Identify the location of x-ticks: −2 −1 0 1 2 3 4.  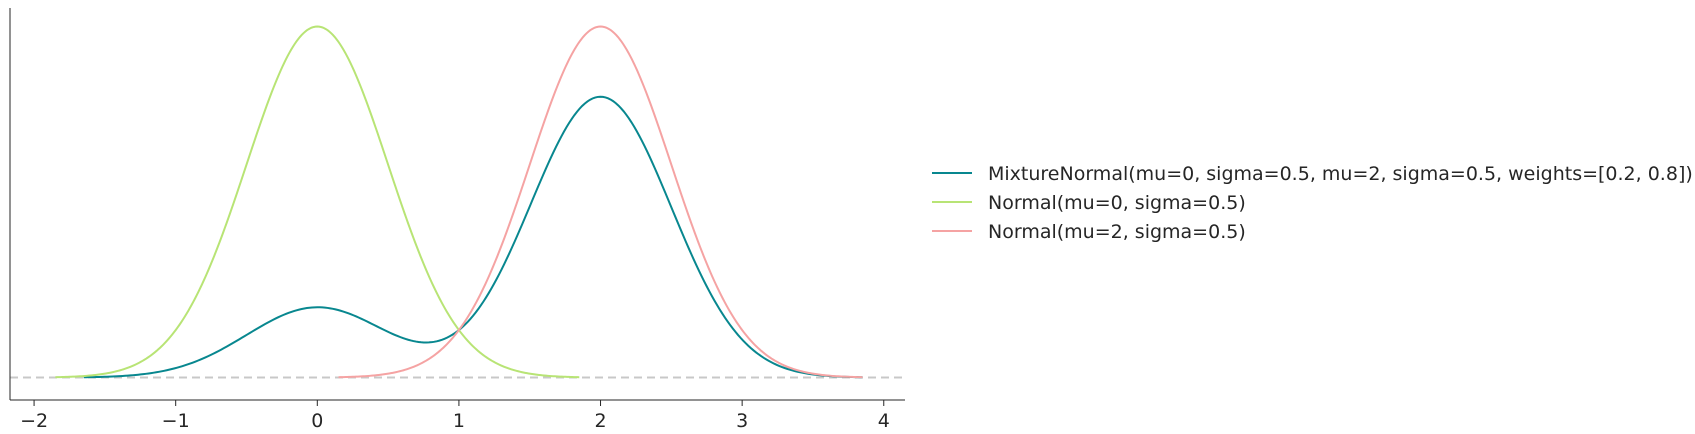
(455, 416).